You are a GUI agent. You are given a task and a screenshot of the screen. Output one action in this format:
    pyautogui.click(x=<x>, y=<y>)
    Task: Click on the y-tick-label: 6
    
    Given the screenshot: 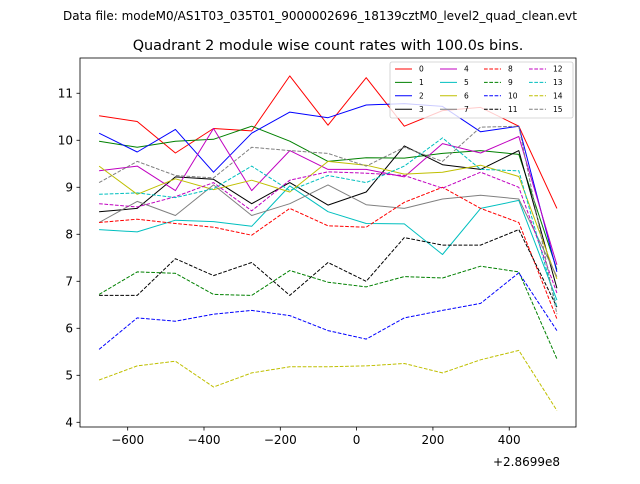 What is the action you would take?
    pyautogui.click(x=69, y=329)
    